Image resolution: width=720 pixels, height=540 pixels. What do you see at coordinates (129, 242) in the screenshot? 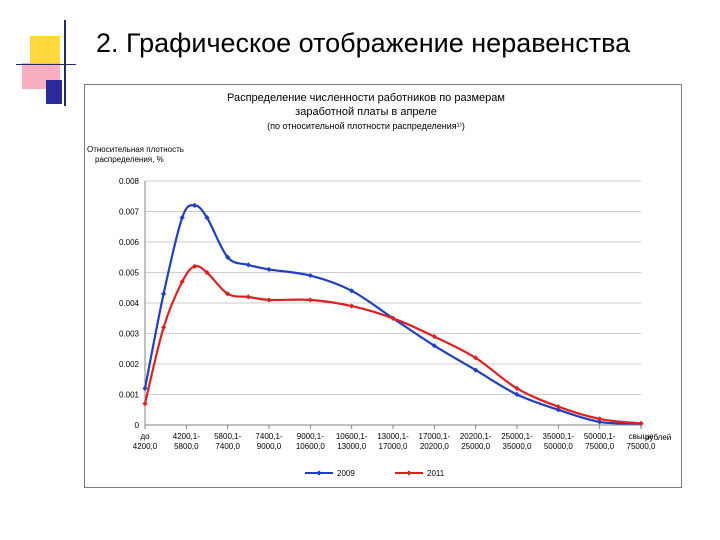
I see `y-tick-label: 0.006` at bounding box center [129, 242].